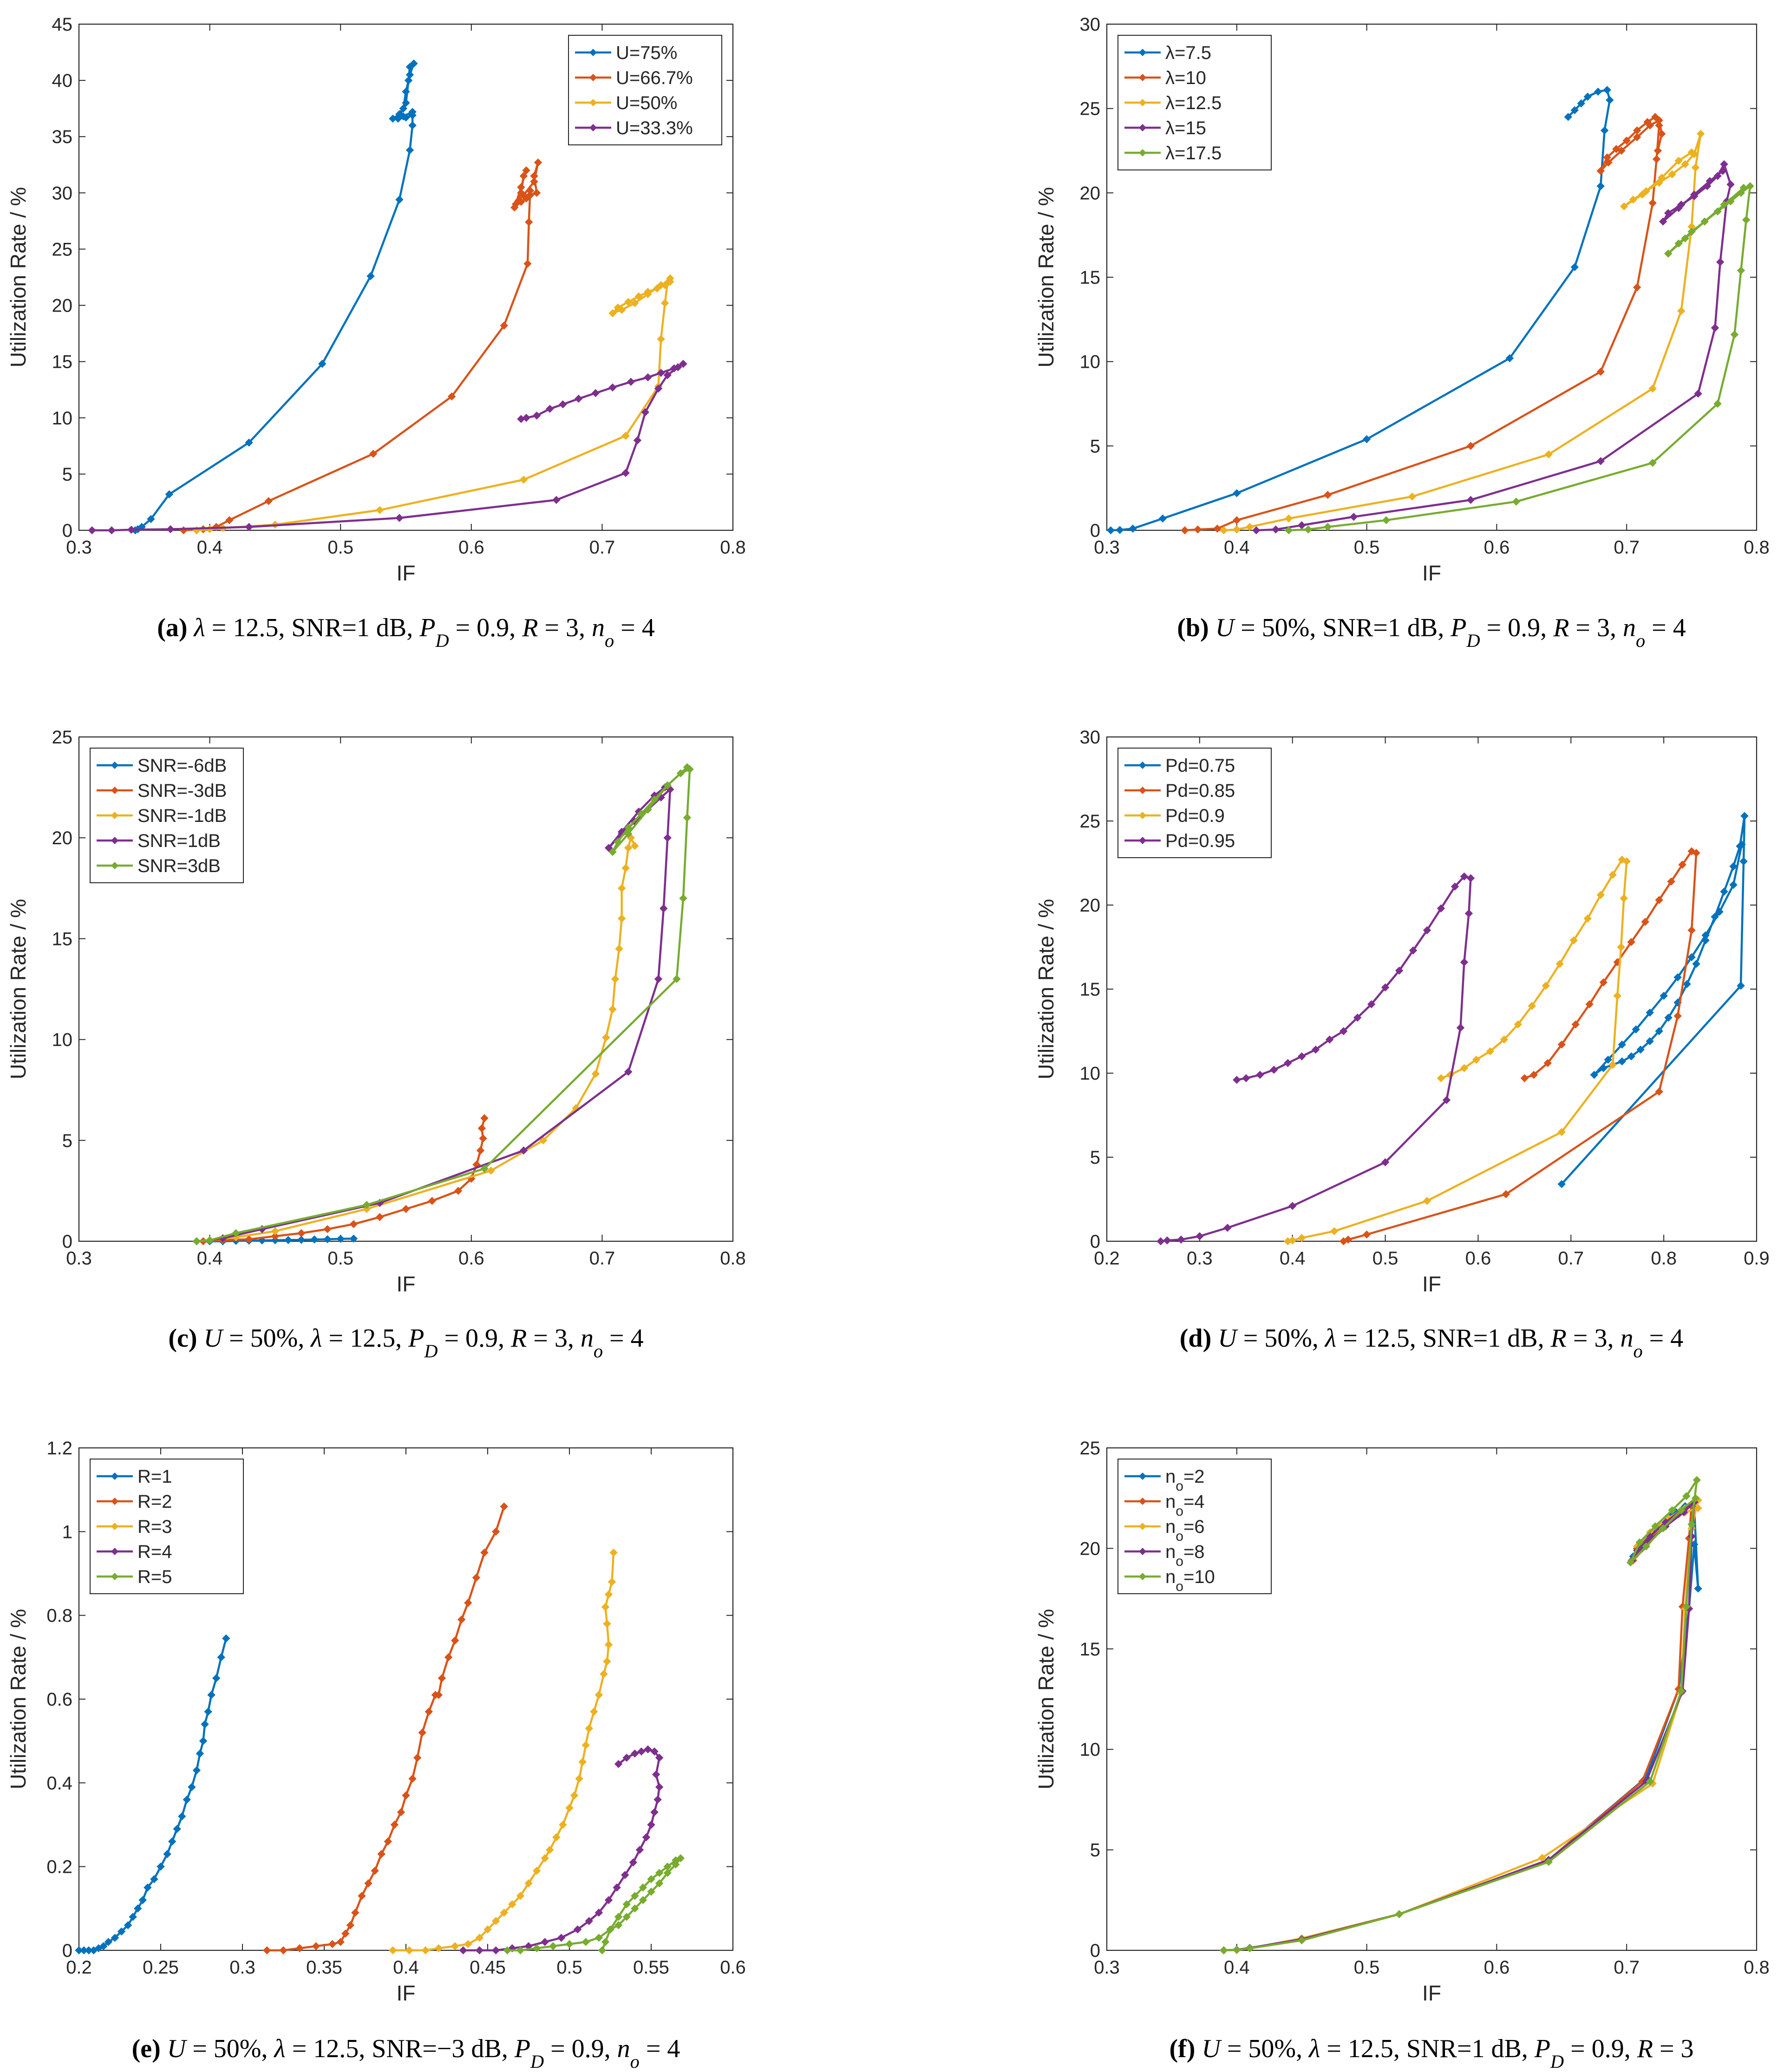  What do you see at coordinates (1460, 1715) in the screenshot?
I see `series-line` at bounding box center [1460, 1715].